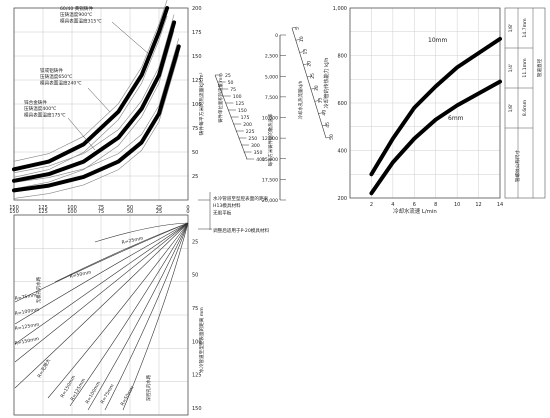 This screenshot has height=418, width=550. What do you see at coordinates (309, 83) in the screenshot?
I see `scale3-axis` at bounding box center [309, 83].